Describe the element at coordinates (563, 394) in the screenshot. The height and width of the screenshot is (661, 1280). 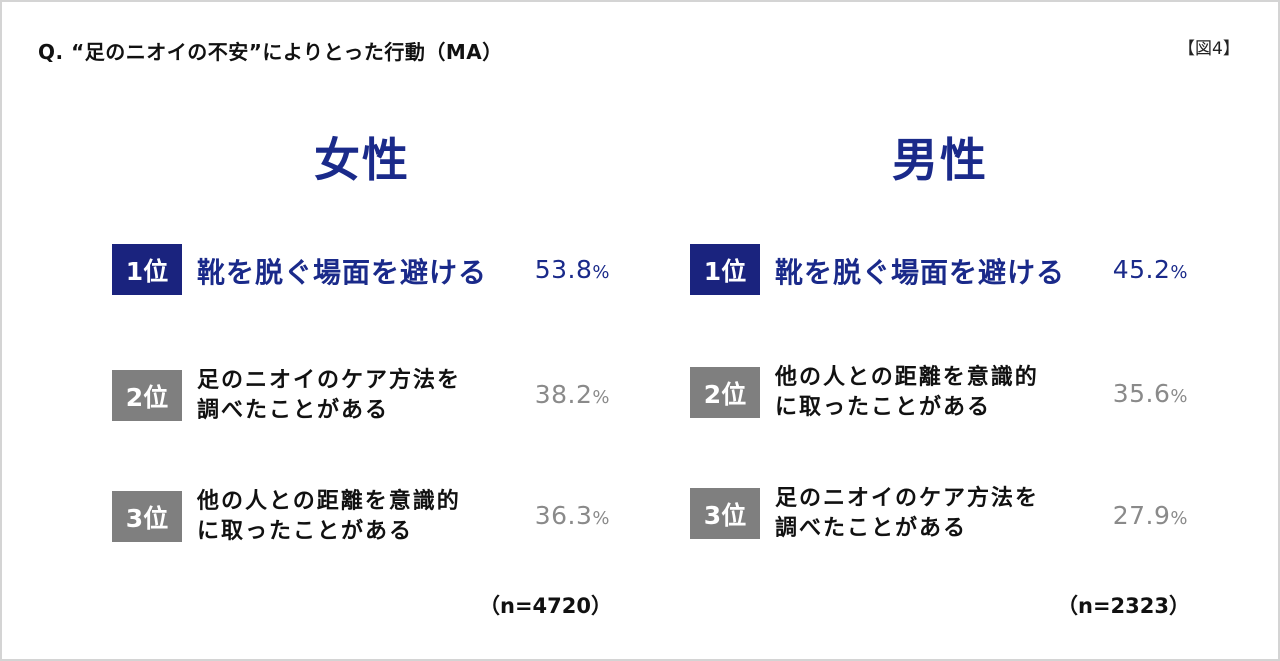
I see `percentage-value: 38.2` at that location.